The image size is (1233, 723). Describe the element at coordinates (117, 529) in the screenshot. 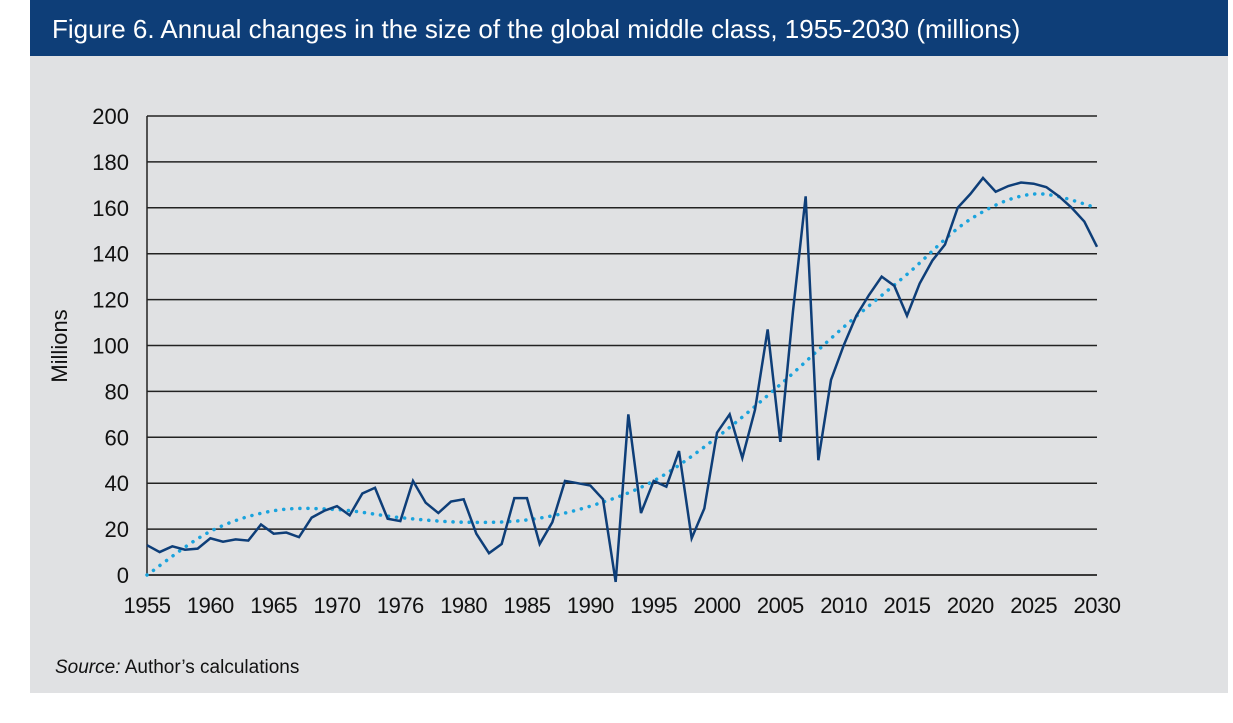

I see `y-tick-label: 20` at that location.